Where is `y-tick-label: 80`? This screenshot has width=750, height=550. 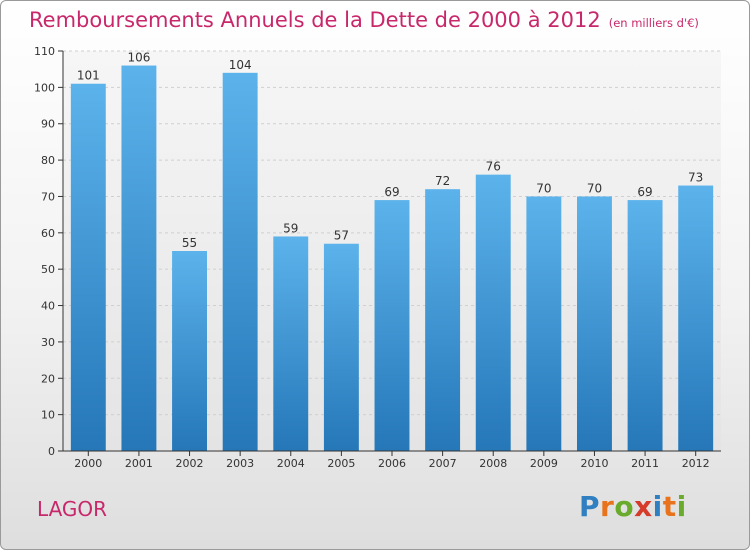 y-tick-label: 80 is located at coordinates (48, 160).